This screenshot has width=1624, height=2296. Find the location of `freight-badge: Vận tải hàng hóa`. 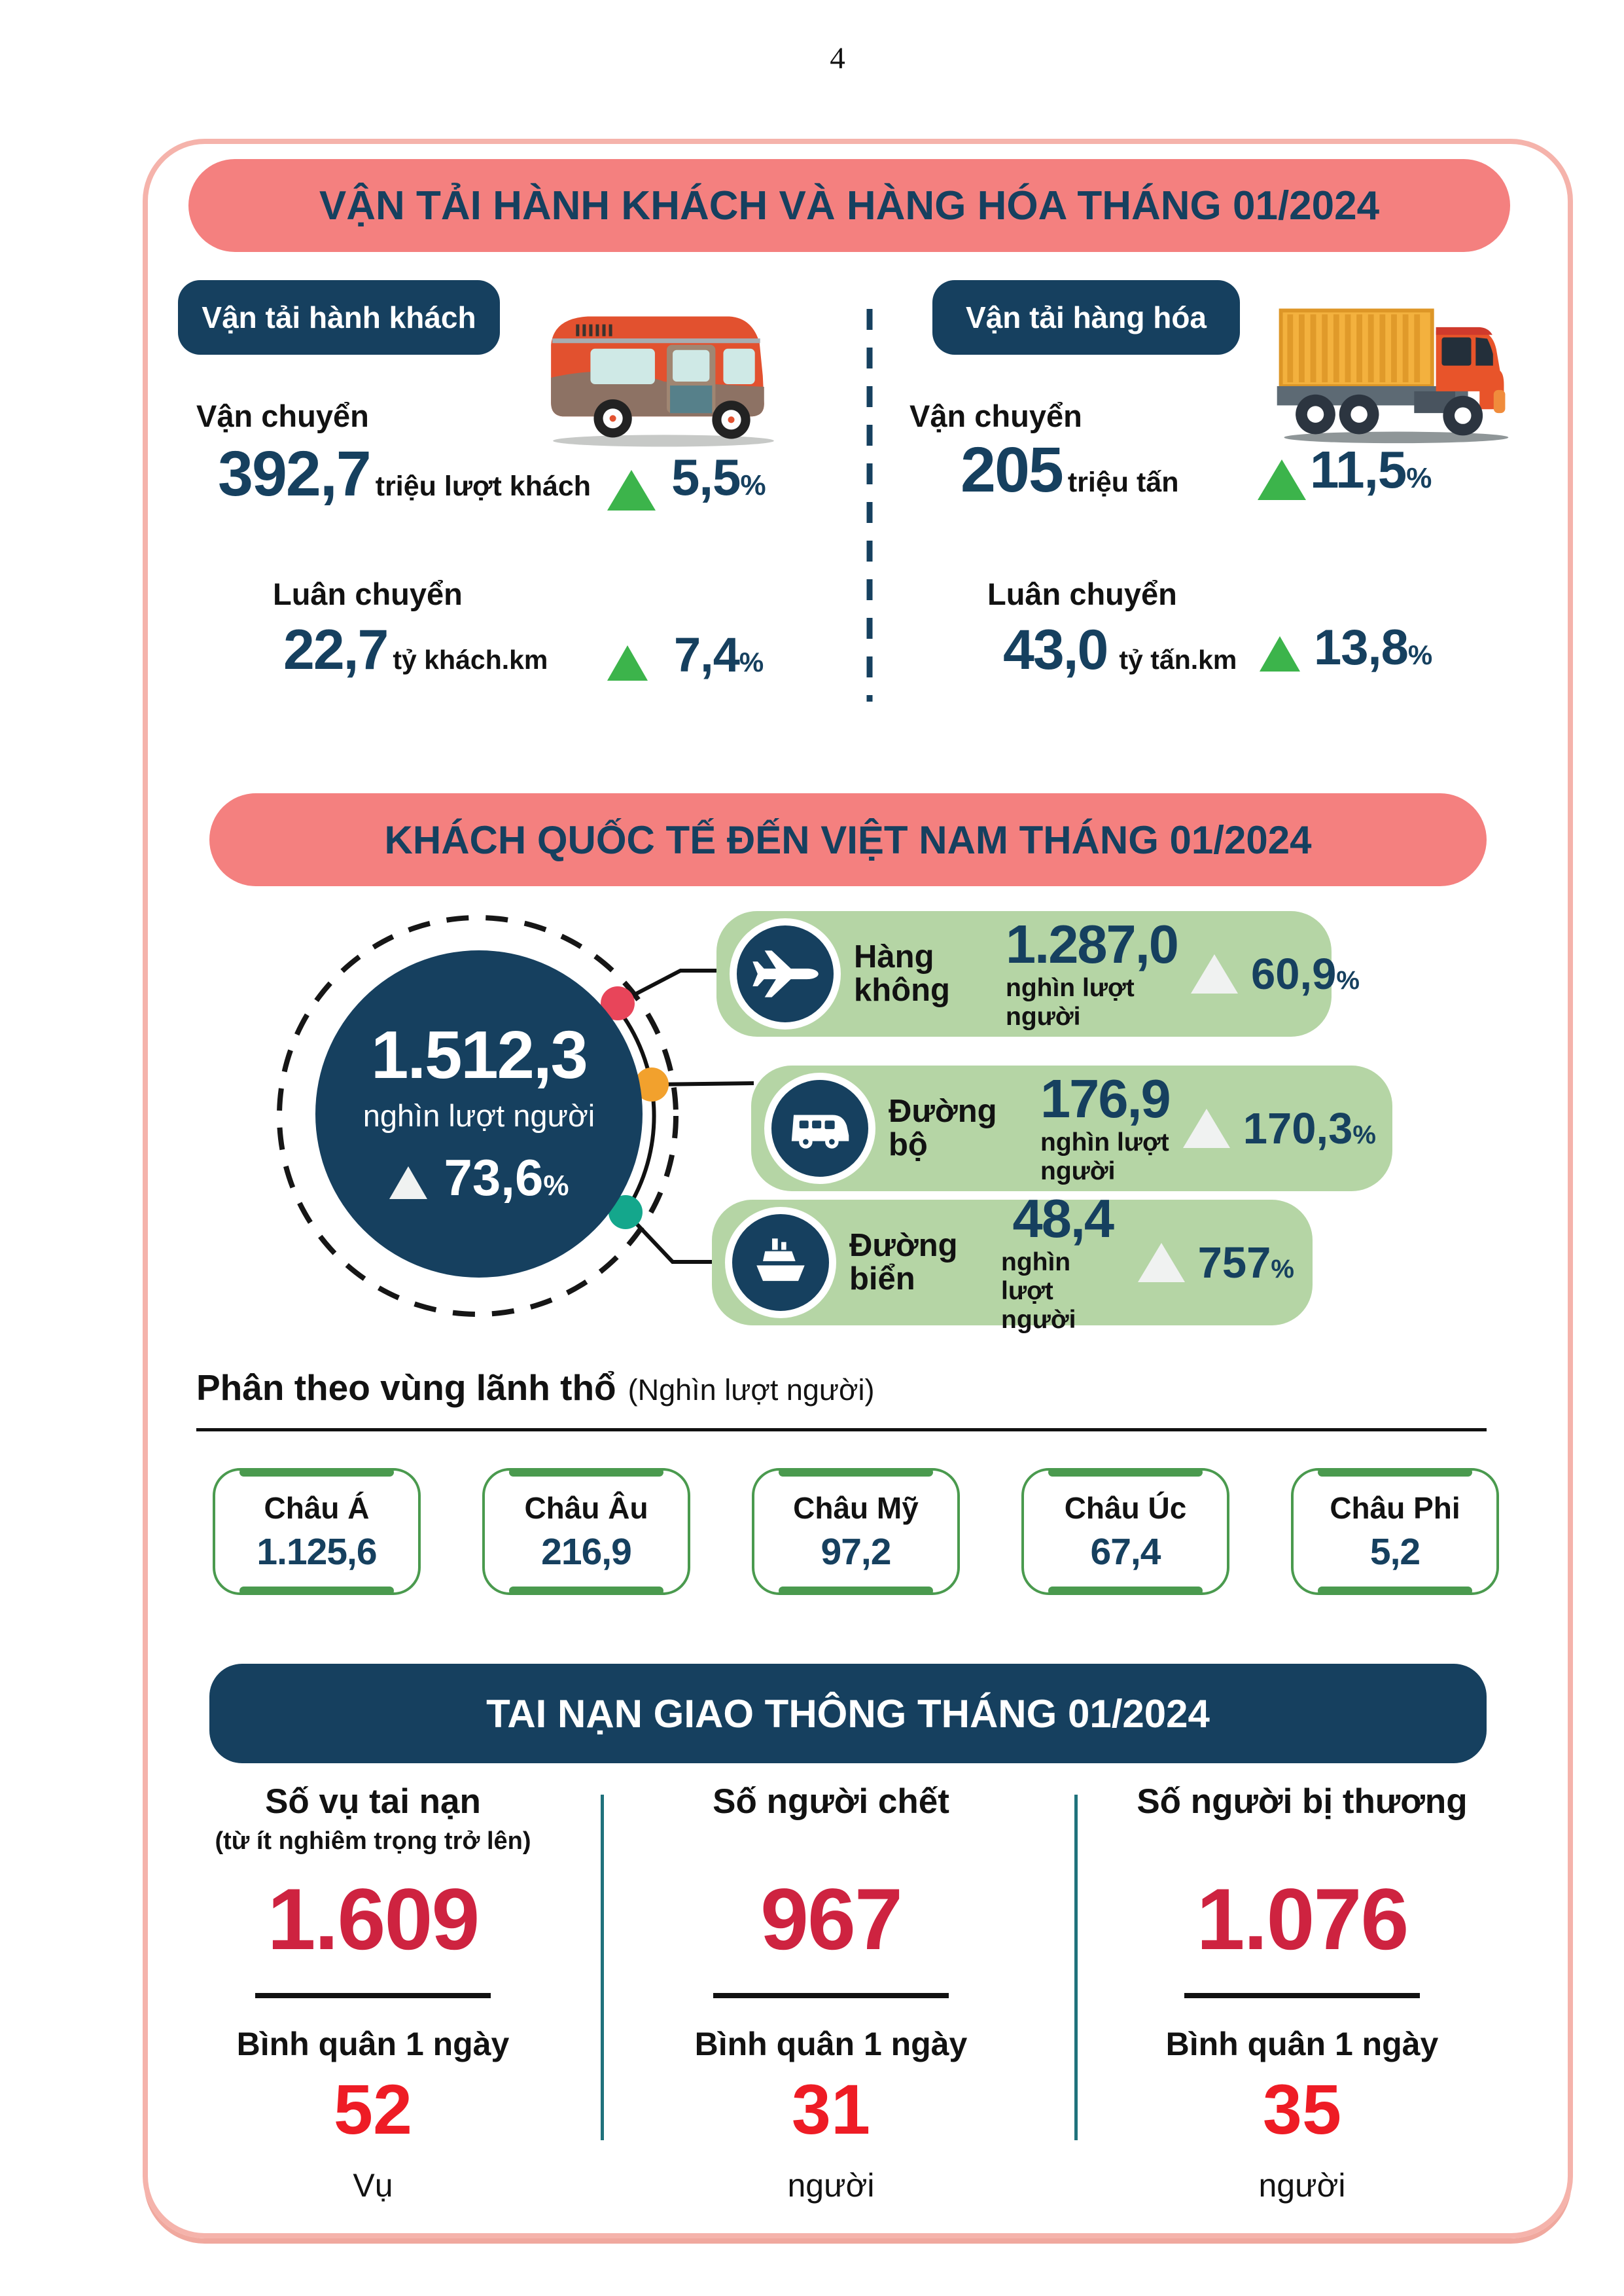

freight-badge: Vận tải hàng hóa is located at coordinates (1086, 317).